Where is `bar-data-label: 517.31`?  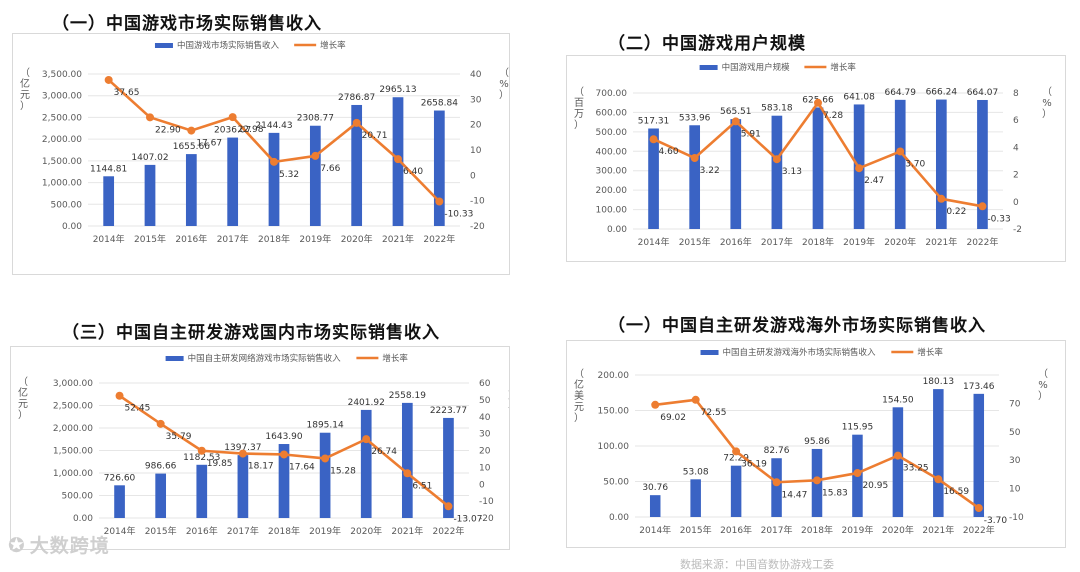 bar-data-label: 517.31 is located at coordinates (654, 121).